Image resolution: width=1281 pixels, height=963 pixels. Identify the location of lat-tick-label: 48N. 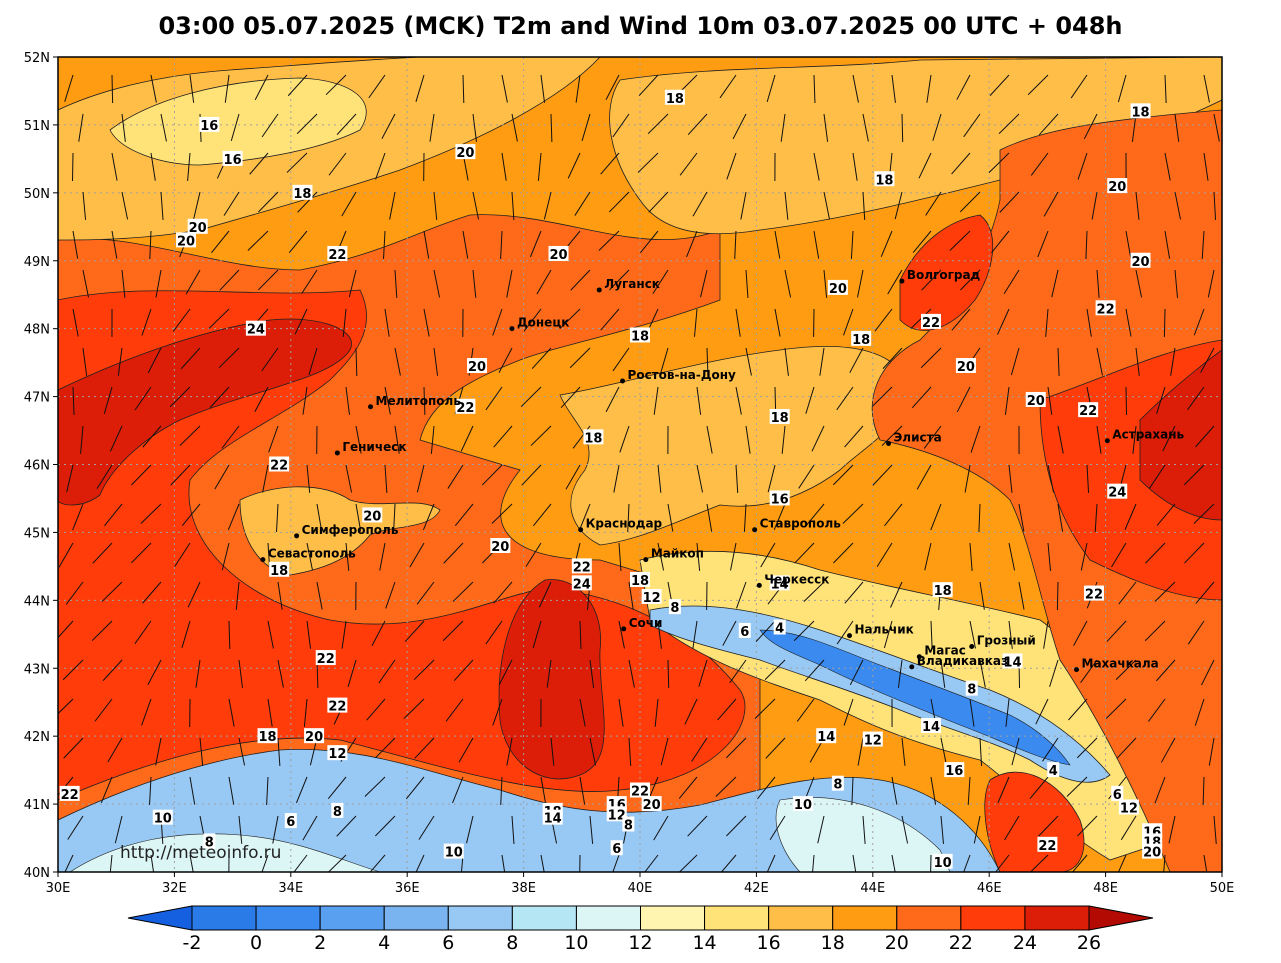
(37, 330).